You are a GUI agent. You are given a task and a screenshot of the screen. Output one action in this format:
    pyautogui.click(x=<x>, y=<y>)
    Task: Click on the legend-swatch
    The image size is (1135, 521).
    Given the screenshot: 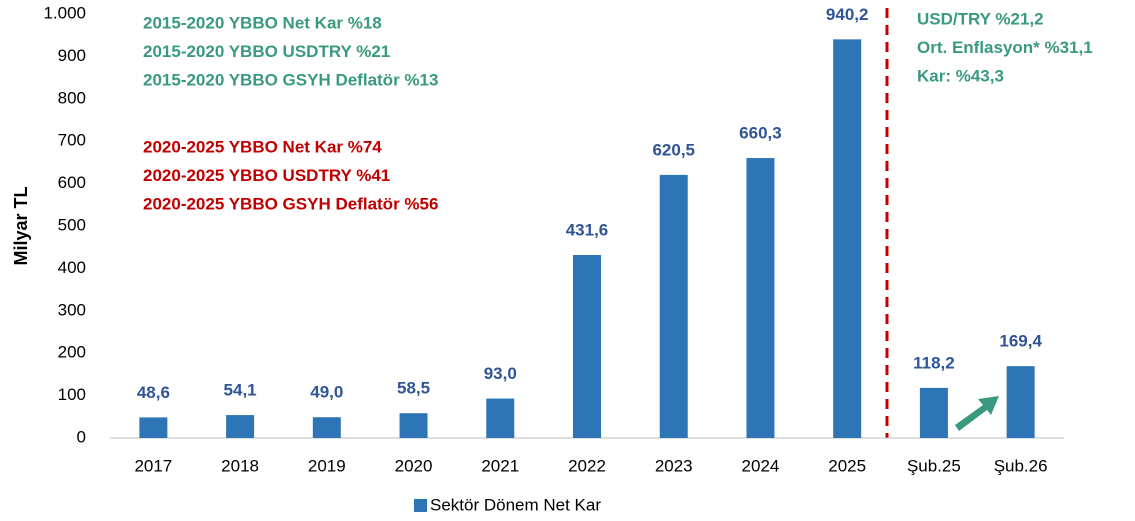 What is the action you would take?
    pyautogui.click(x=420, y=505)
    